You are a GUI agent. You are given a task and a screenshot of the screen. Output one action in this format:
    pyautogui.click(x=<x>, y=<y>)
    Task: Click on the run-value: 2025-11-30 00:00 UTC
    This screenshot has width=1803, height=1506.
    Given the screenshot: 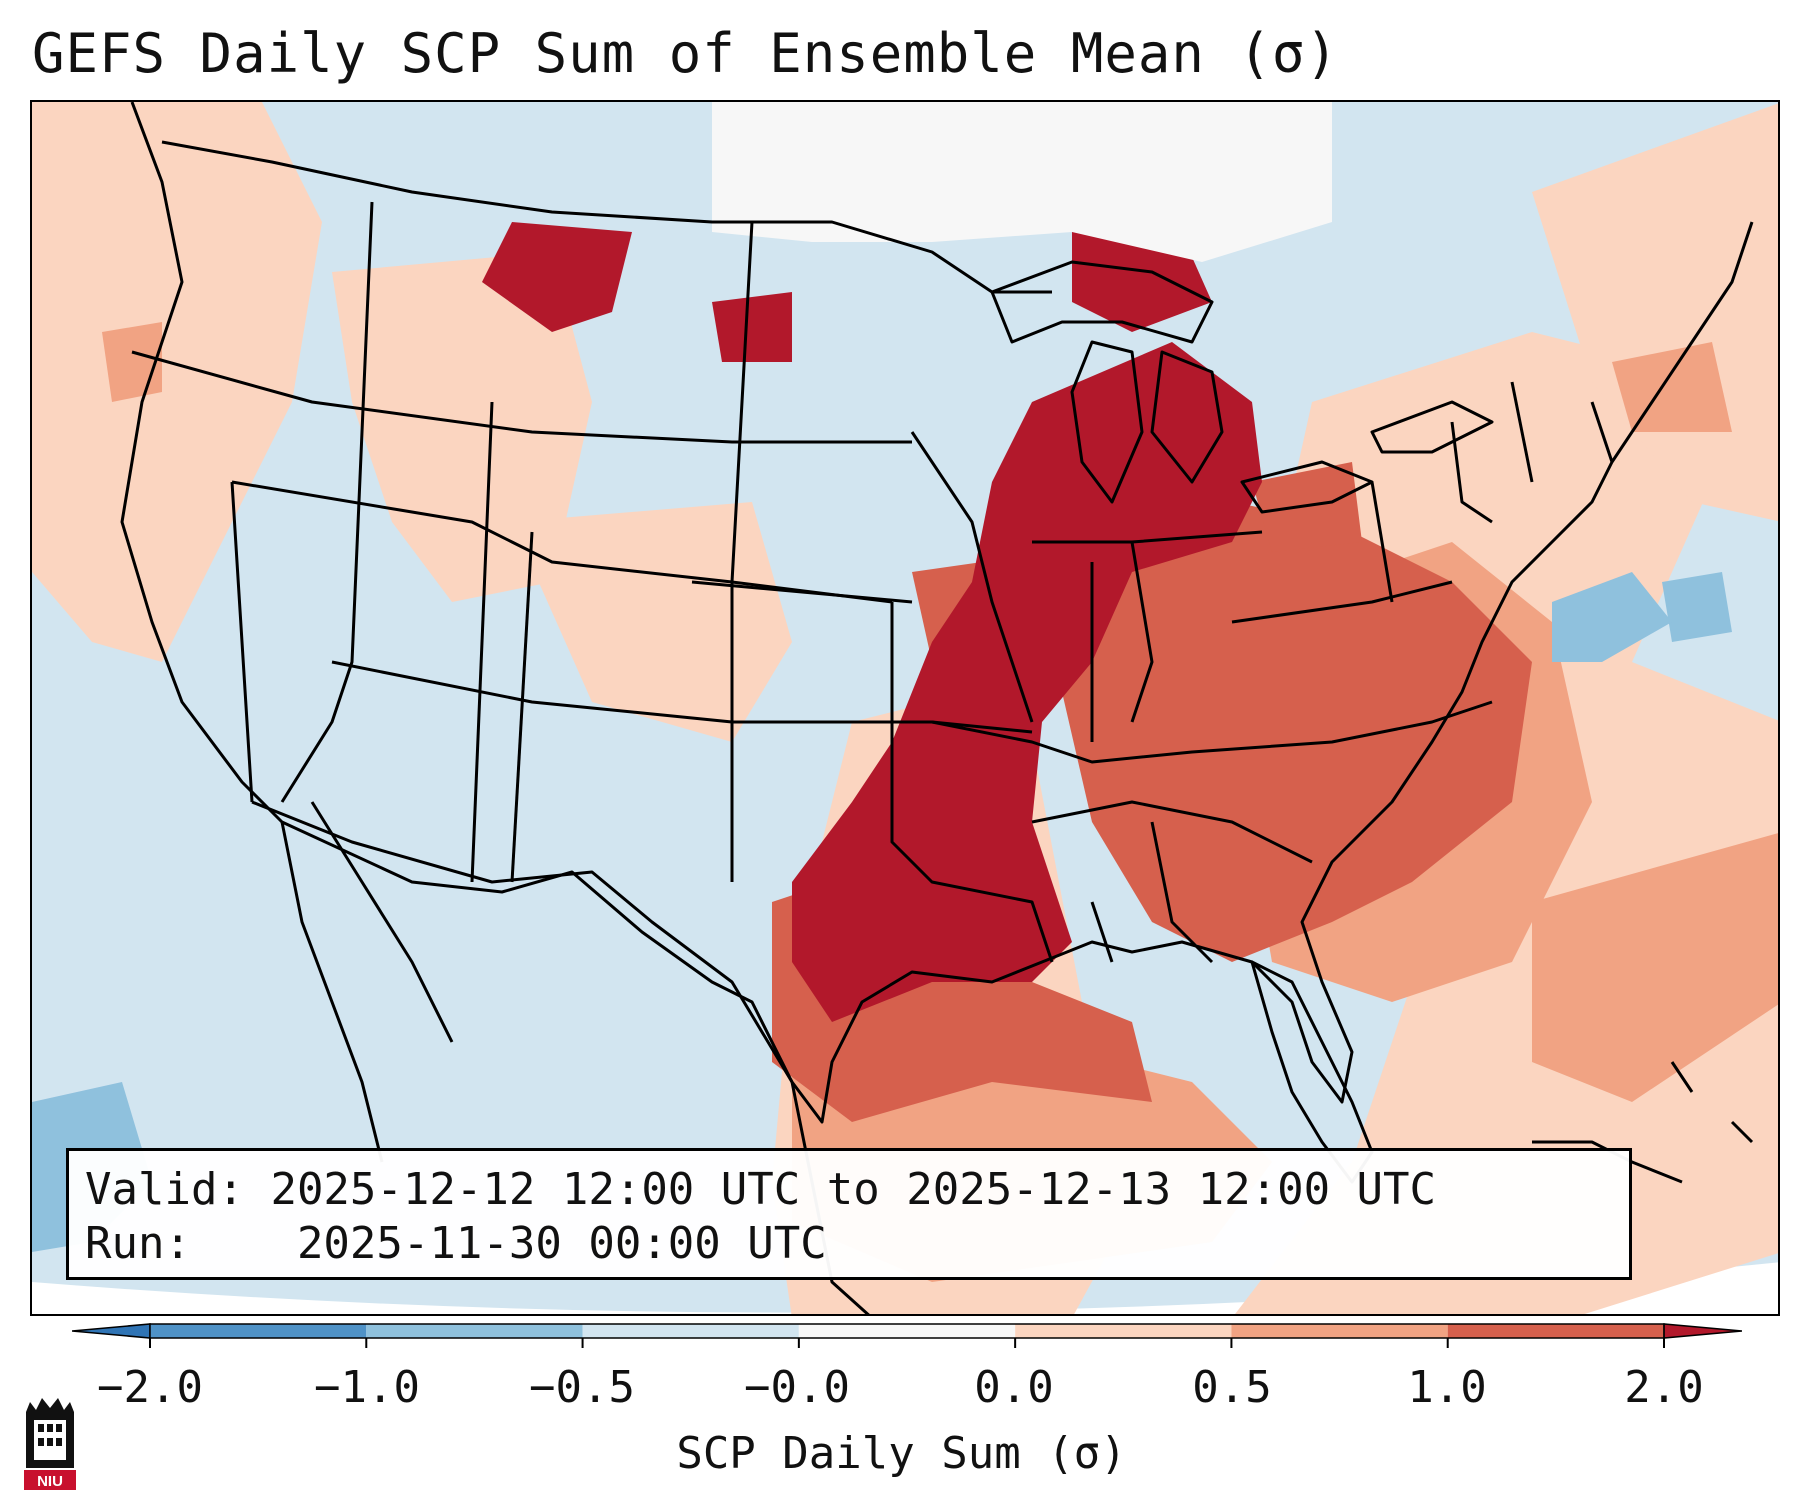 What is the action you would take?
    pyautogui.click(x=561, y=1243)
    